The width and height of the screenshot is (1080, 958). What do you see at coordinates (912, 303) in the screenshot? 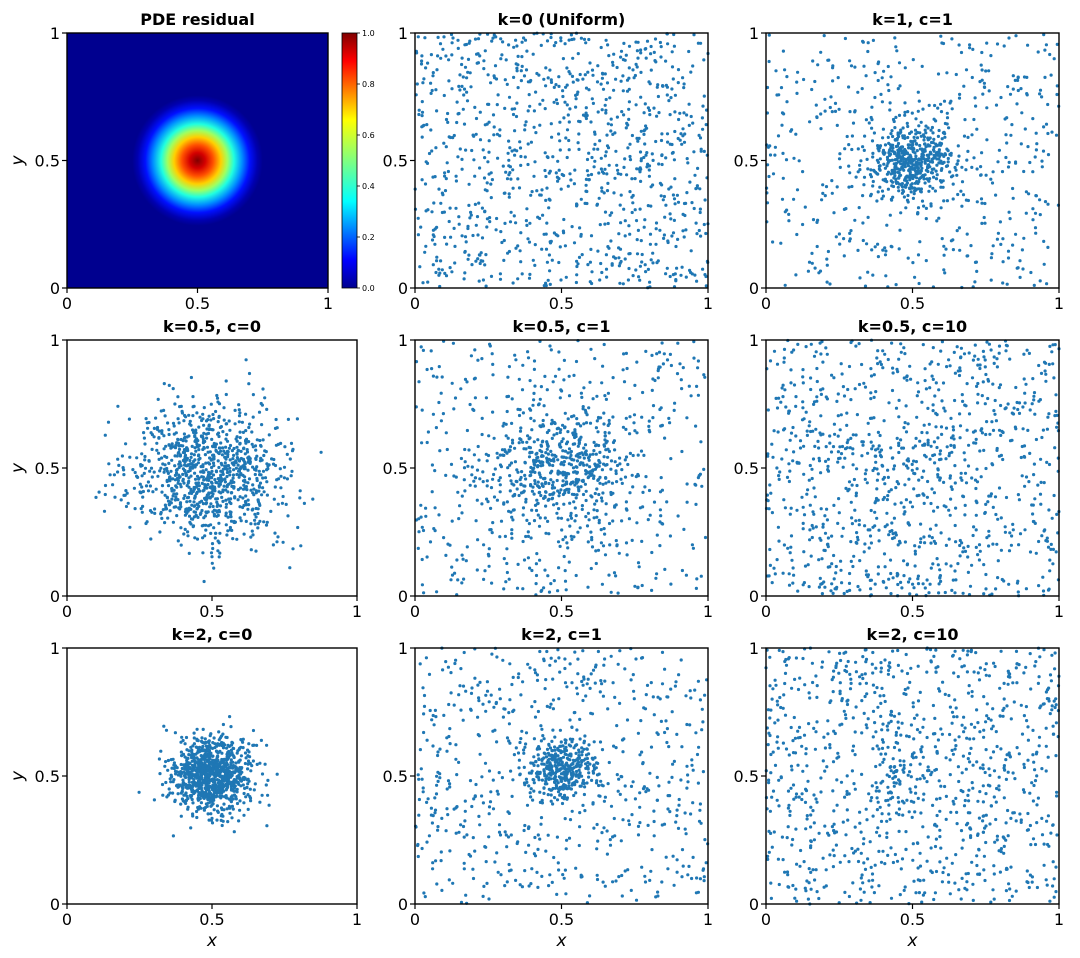
I see `x-tick-label: 0.5` at bounding box center [912, 303].